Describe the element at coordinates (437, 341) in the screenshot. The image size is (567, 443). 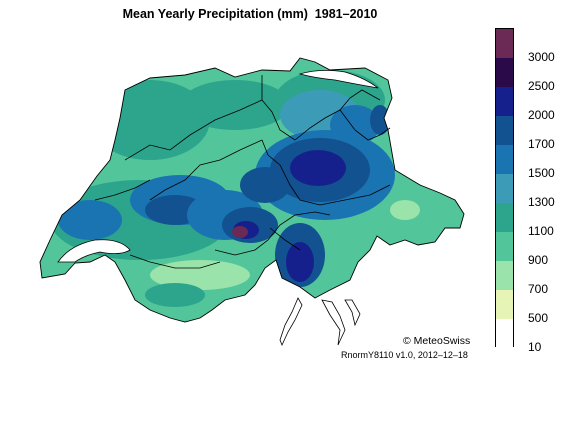
I see `credit-text: © MeteoSwiss` at that location.